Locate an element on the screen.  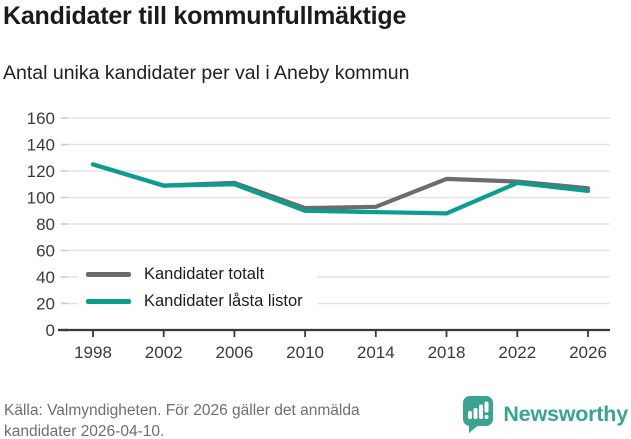
newsworthy-logo: Newsworthy is located at coordinates (545, 414).